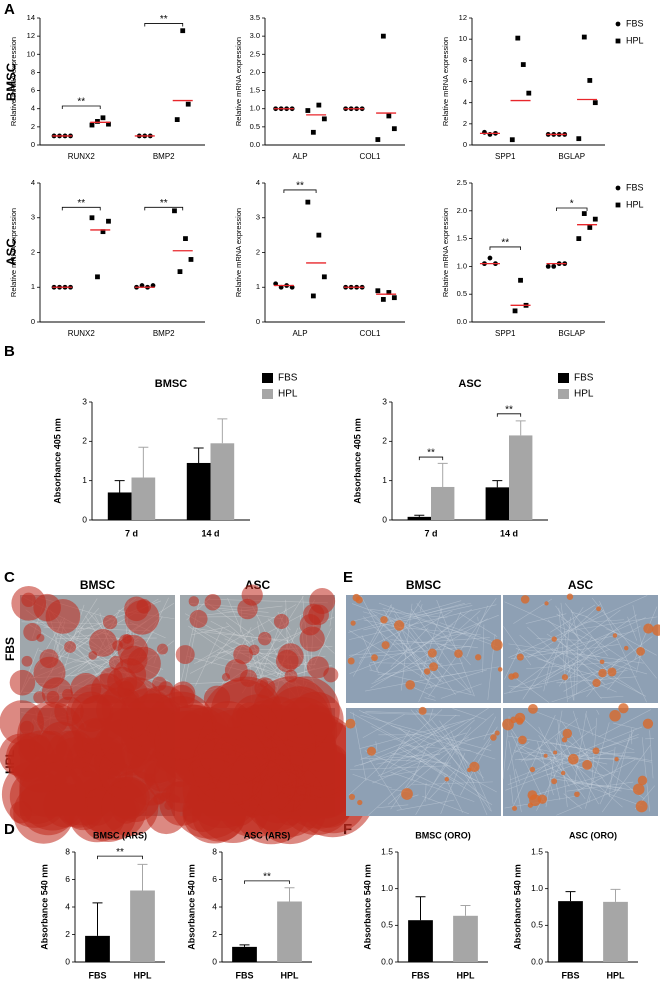  I want to click on y-tick-label: 1, so click(384, 480).